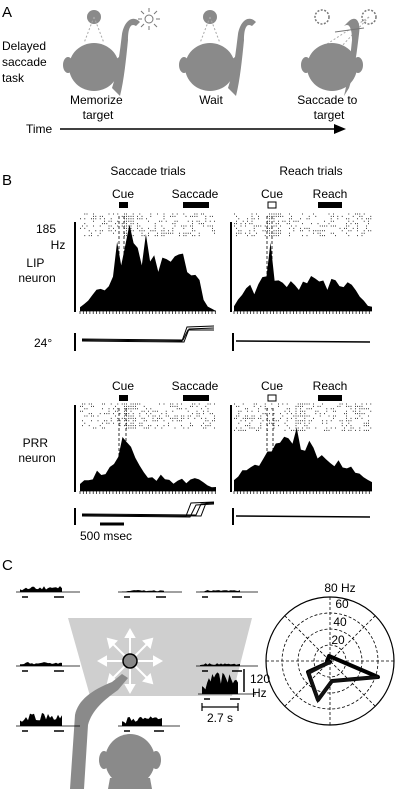  Describe the element at coordinates (148, 464) in the screenshot. I see `prr-saccade-histogram` at that location.